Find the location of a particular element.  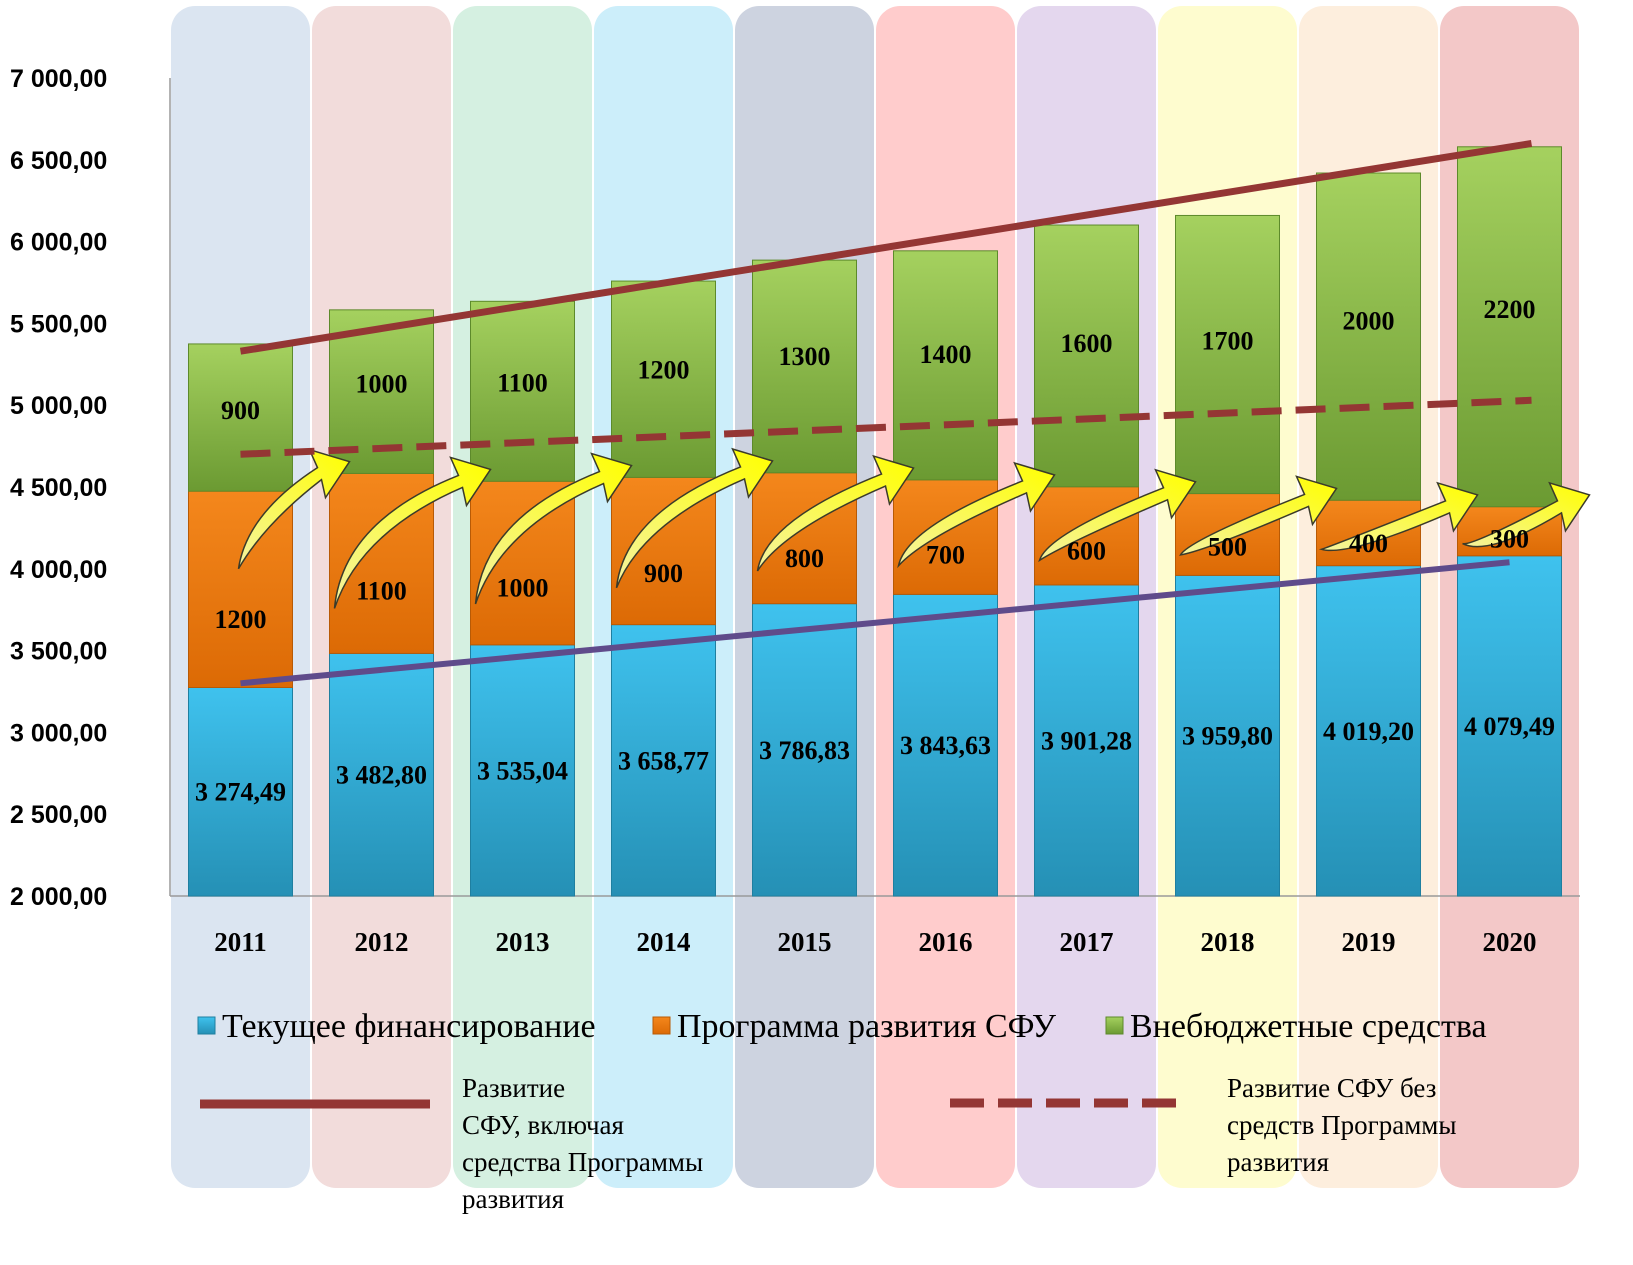

legend-line-dashed-label-2: средств Программы is located at coordinates (1342, 1125).